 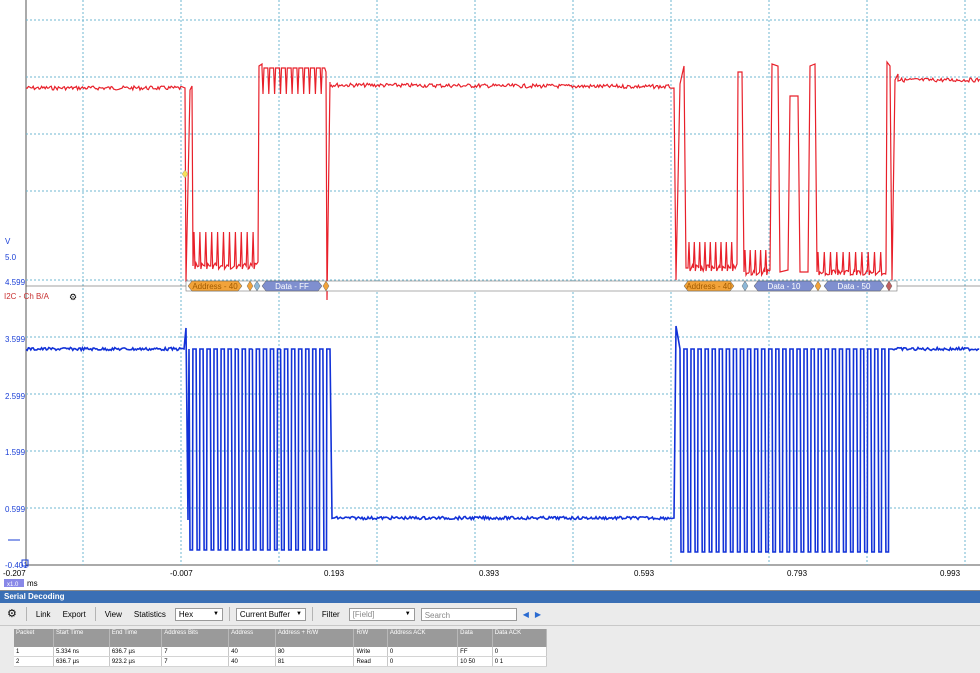 I want to click on x-tick-label: 0.793, so click(x=797, y=573).